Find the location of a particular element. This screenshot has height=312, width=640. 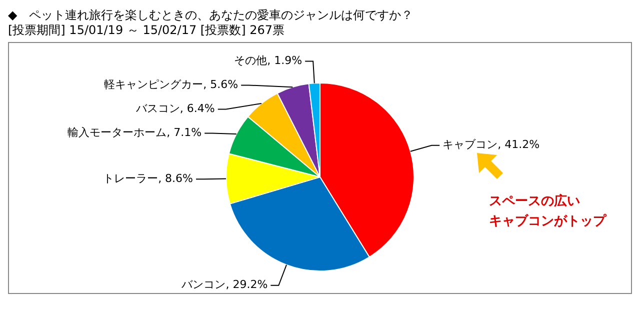

slice-label: トレーラー, 8.6% is located at coordinates (148, 179).